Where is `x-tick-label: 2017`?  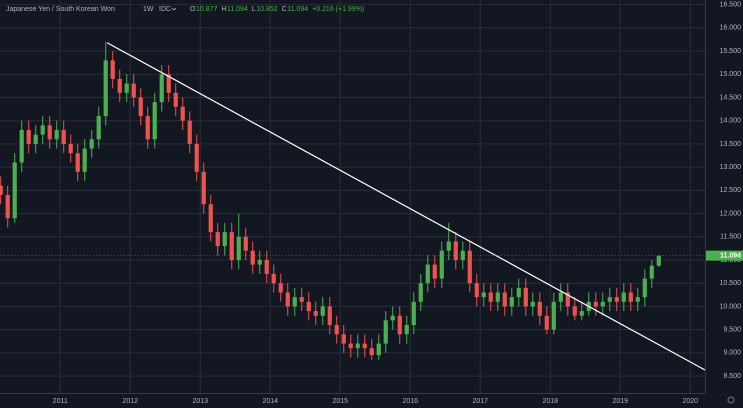 x-tick-label: 2017 is located at coordinates (480, 401).